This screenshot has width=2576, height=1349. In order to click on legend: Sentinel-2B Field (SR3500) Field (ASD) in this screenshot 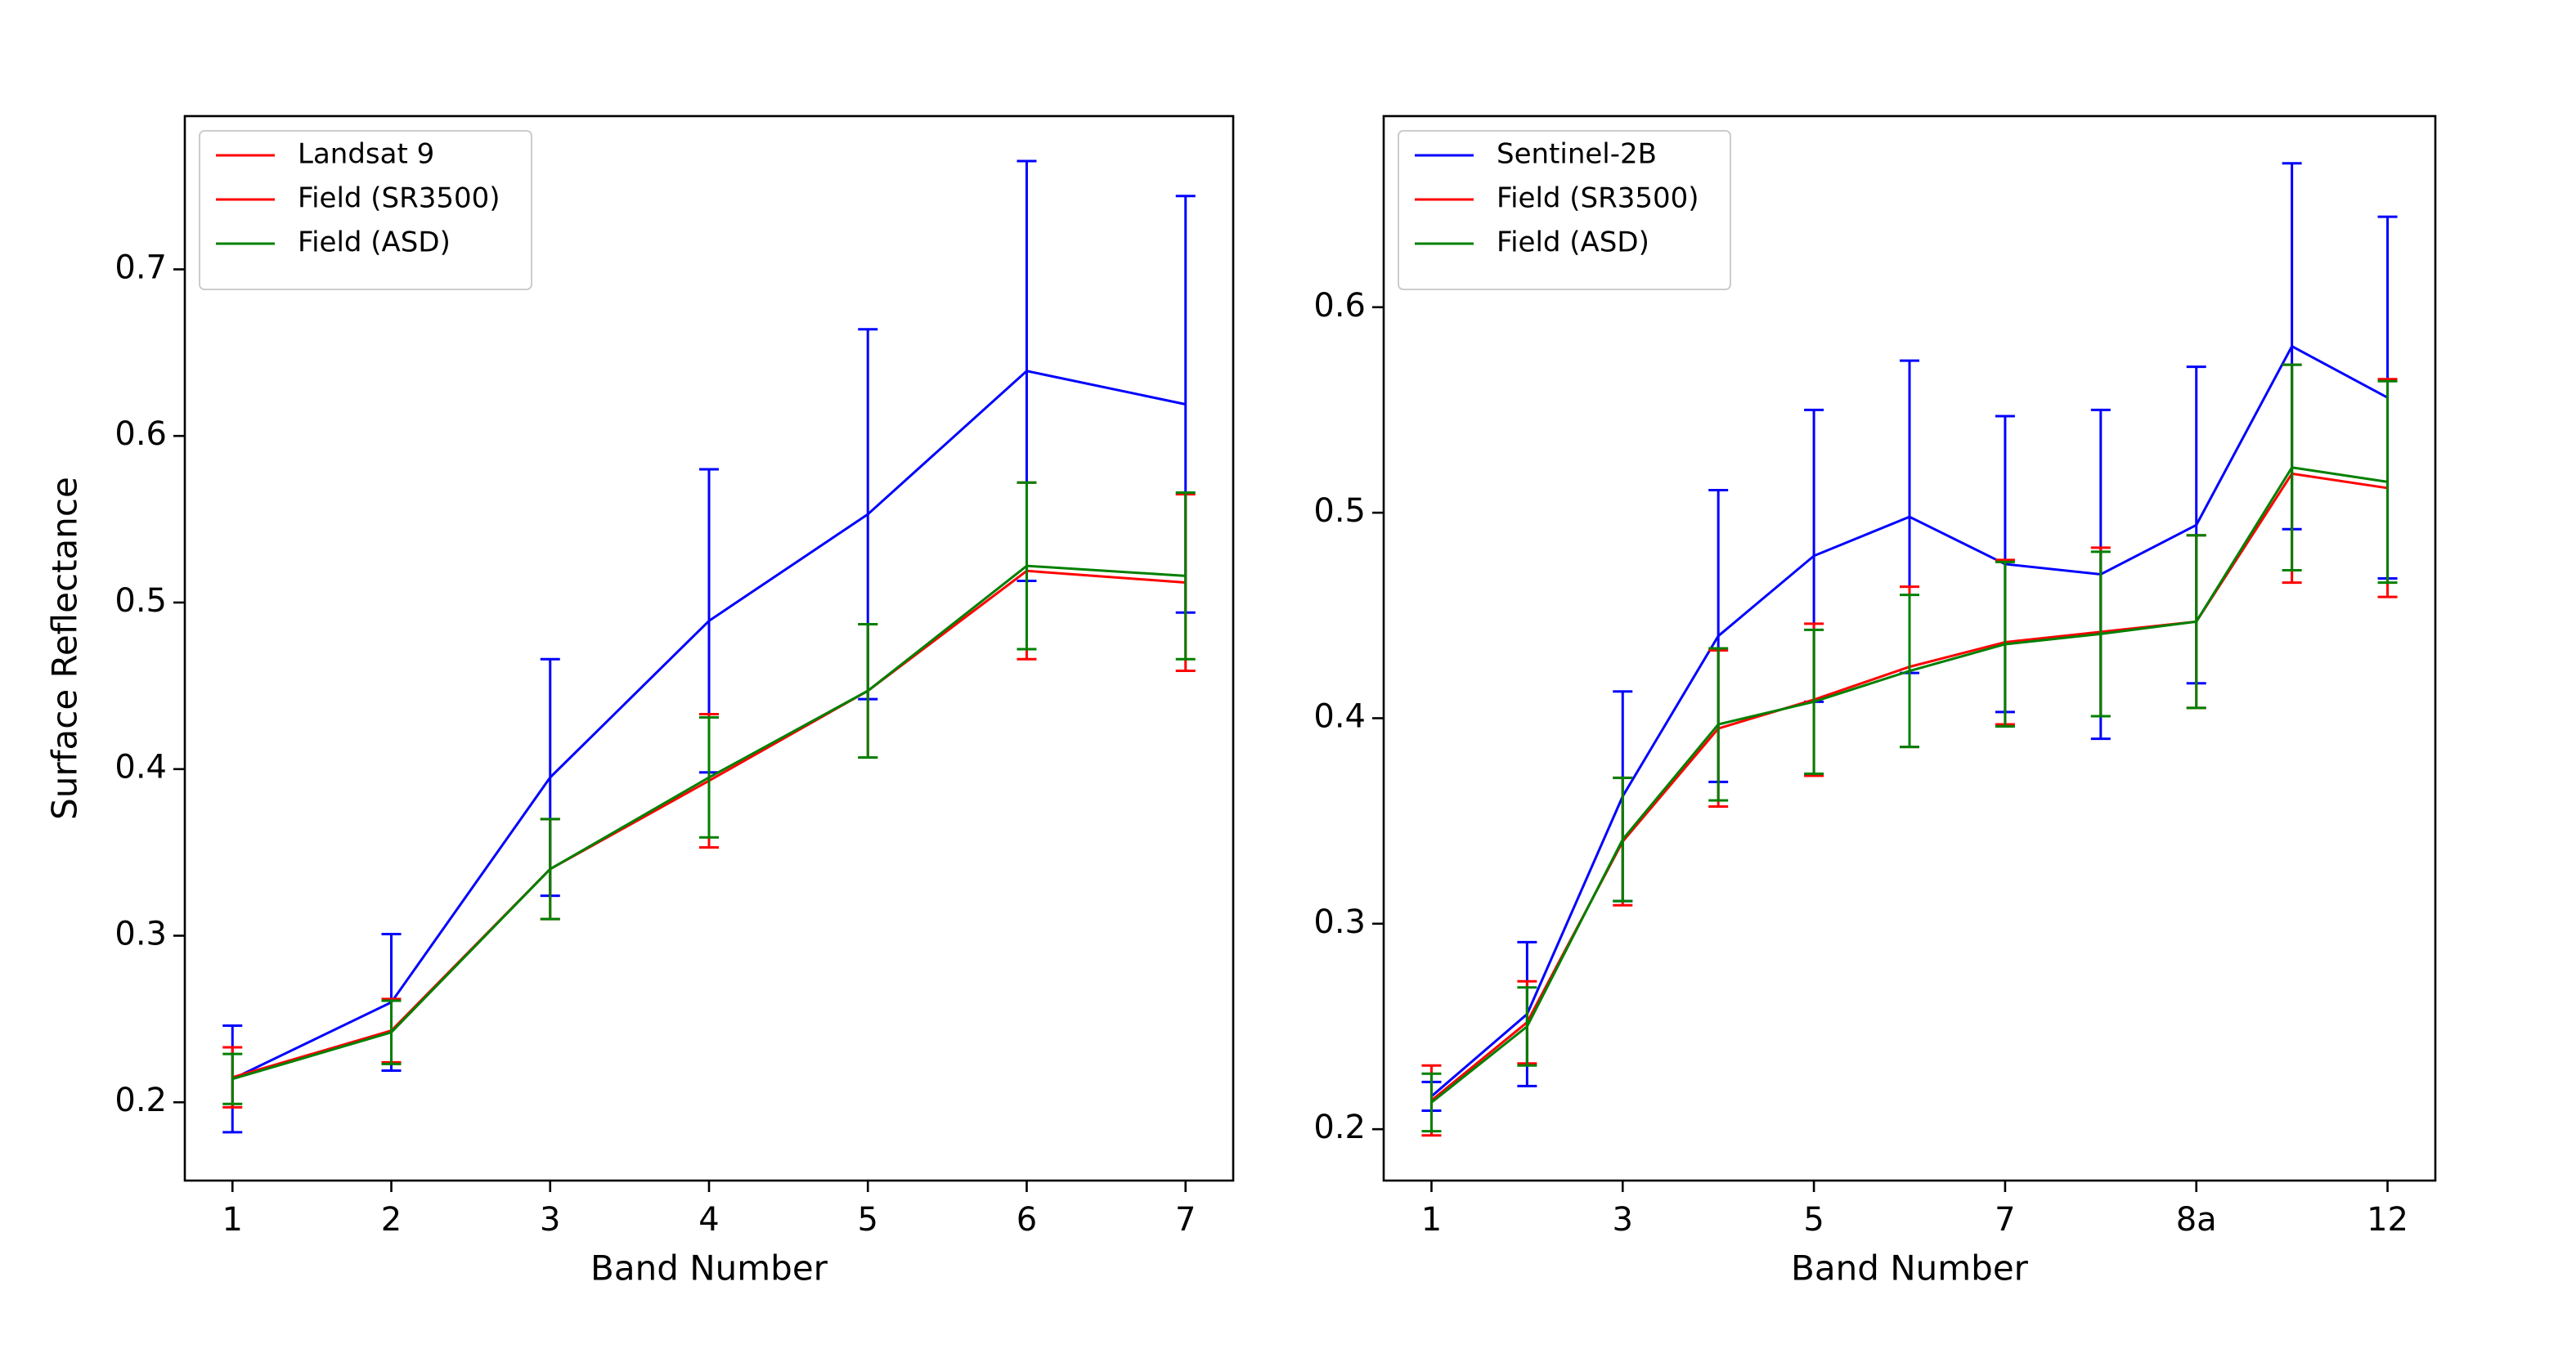, I will do `click(1564, 210)`.